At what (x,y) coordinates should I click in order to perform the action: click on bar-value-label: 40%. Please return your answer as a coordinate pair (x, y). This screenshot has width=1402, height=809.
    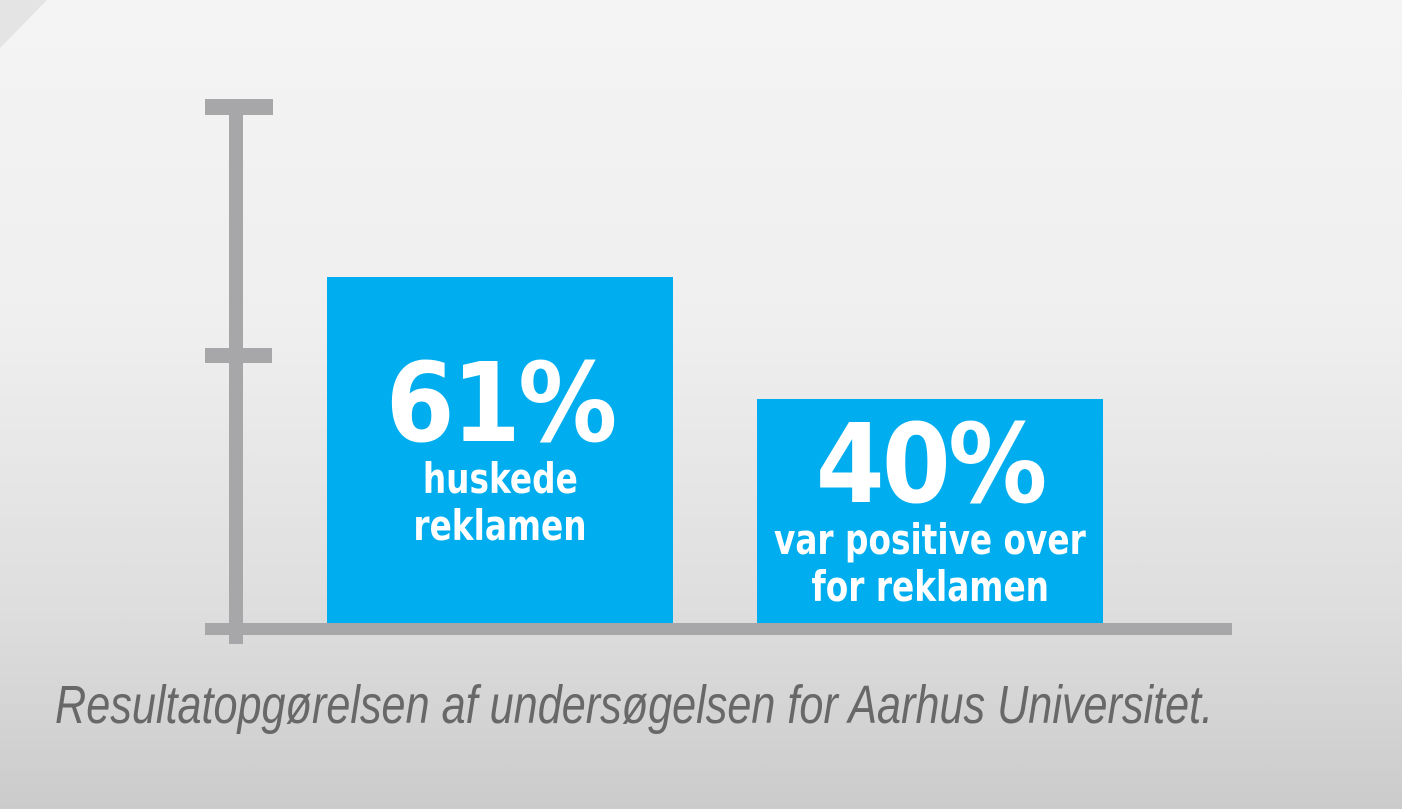
    Looking at the image, I should click on (931, 463).